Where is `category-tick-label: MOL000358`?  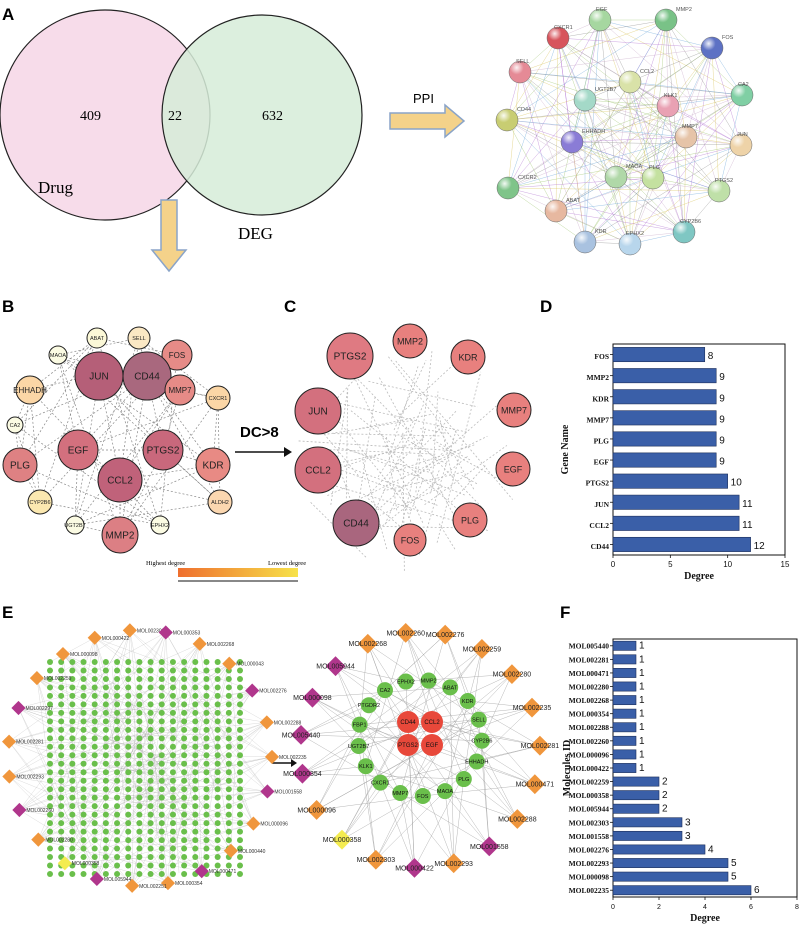 category-tick-label: MOL000358 is located at coordinates (589, 795).